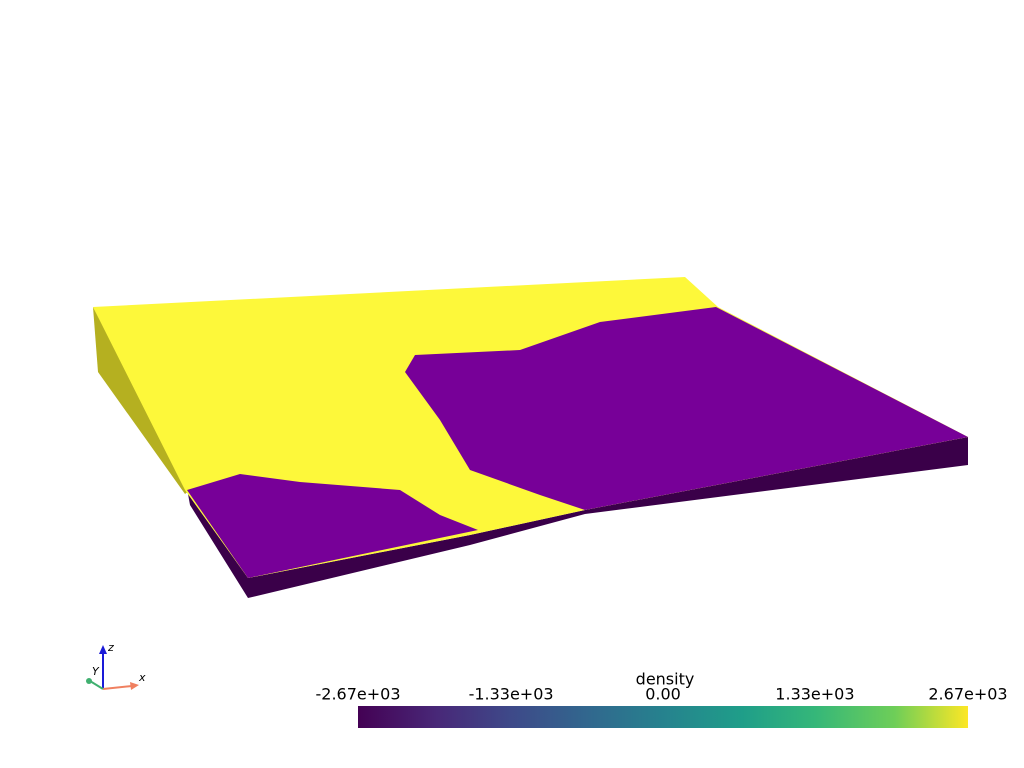  Describe the element at coordinates (110, 647) in the screenshot. I see `axis-z-label: z` at that location.